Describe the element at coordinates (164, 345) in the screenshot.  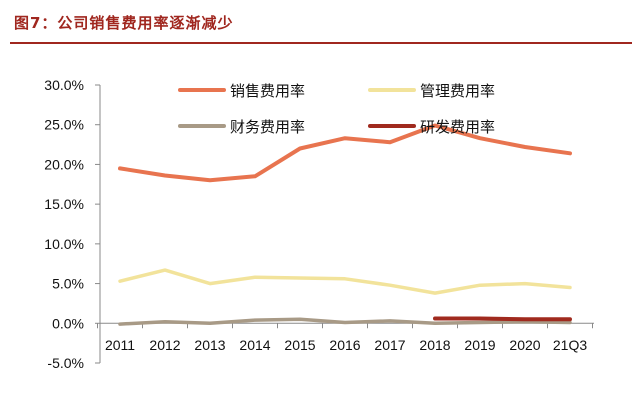
I see `x-tick-label: 2012` at that location.